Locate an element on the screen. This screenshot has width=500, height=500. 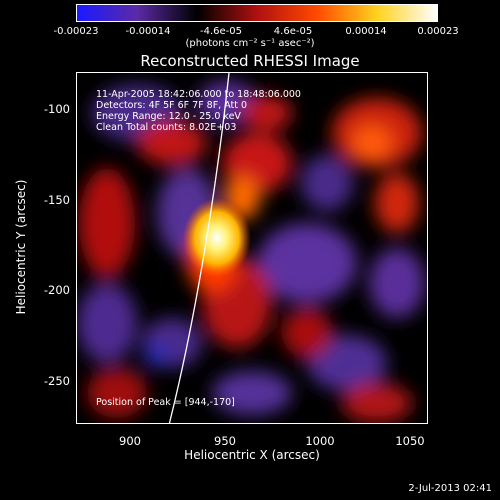
peak-source is located at coordinates (217, 238).